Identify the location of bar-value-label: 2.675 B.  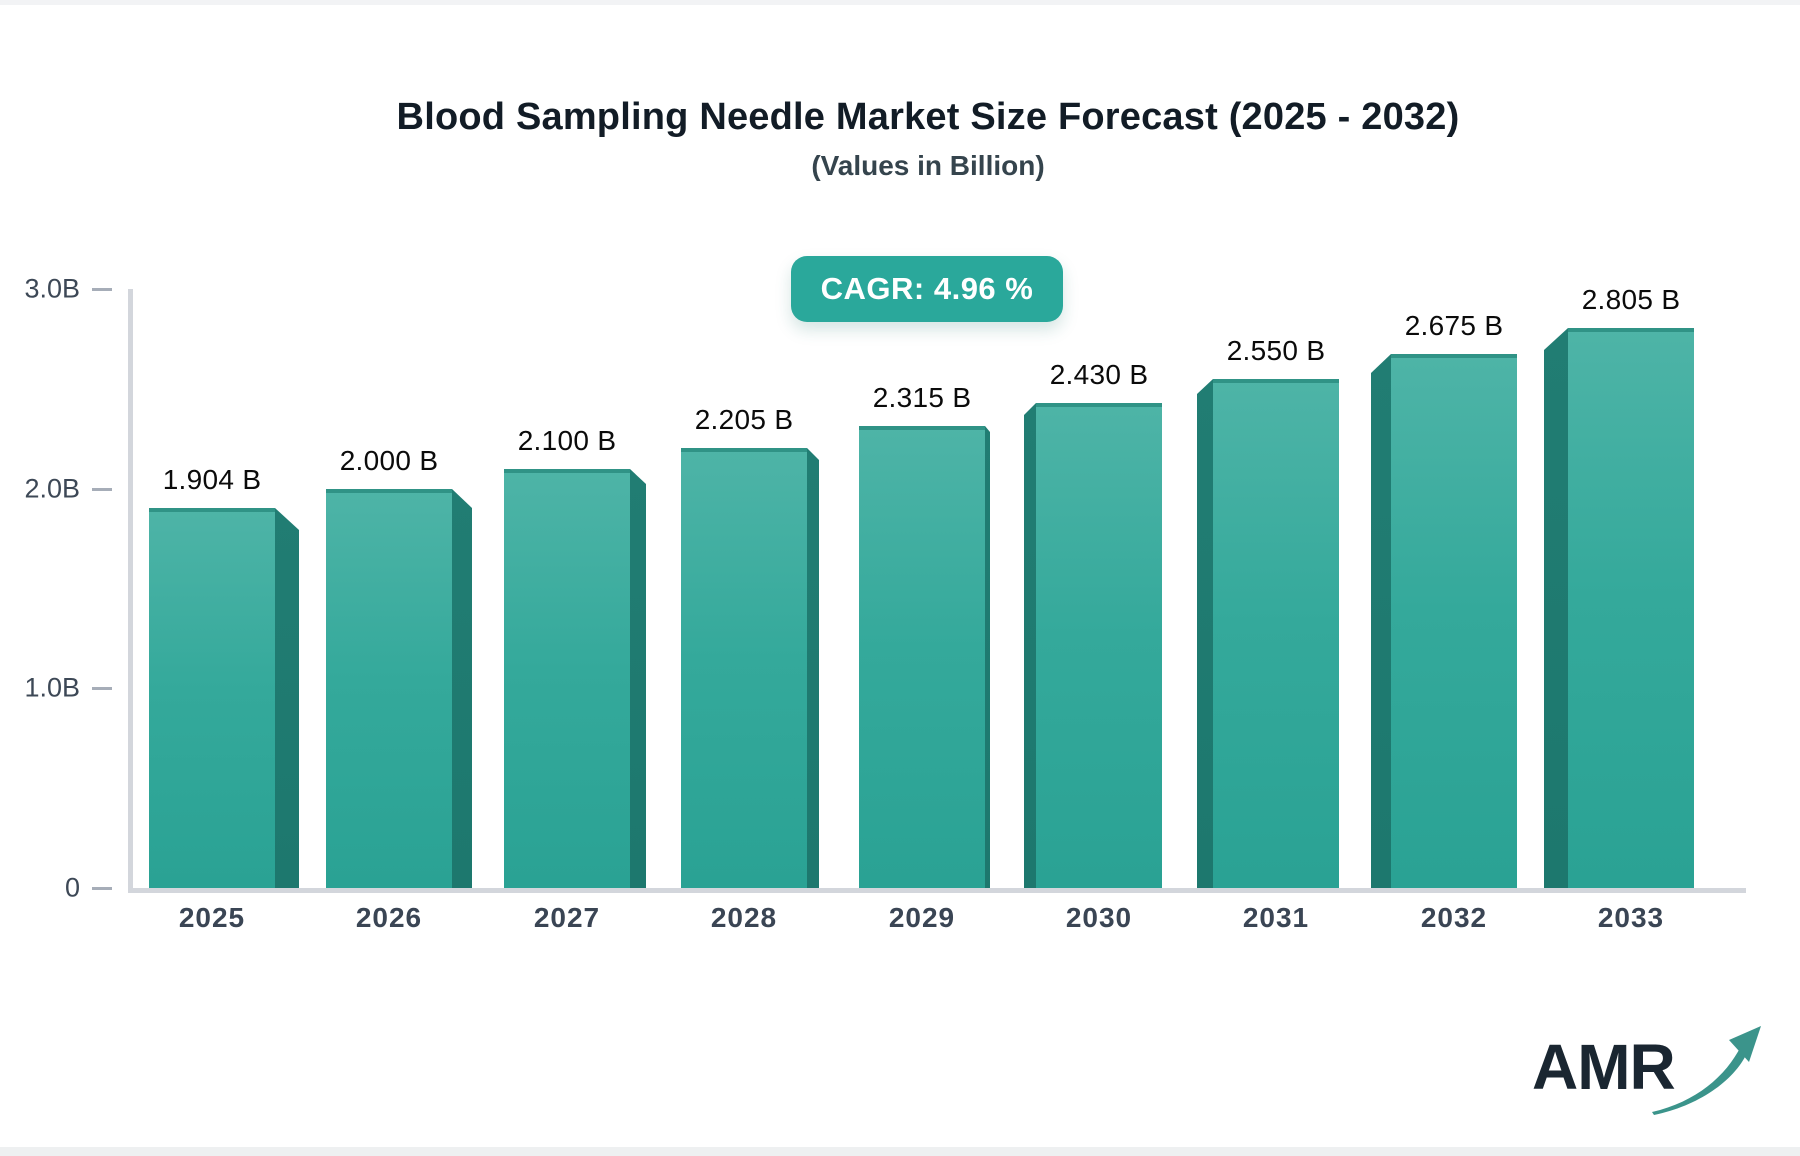
(1454, 325).